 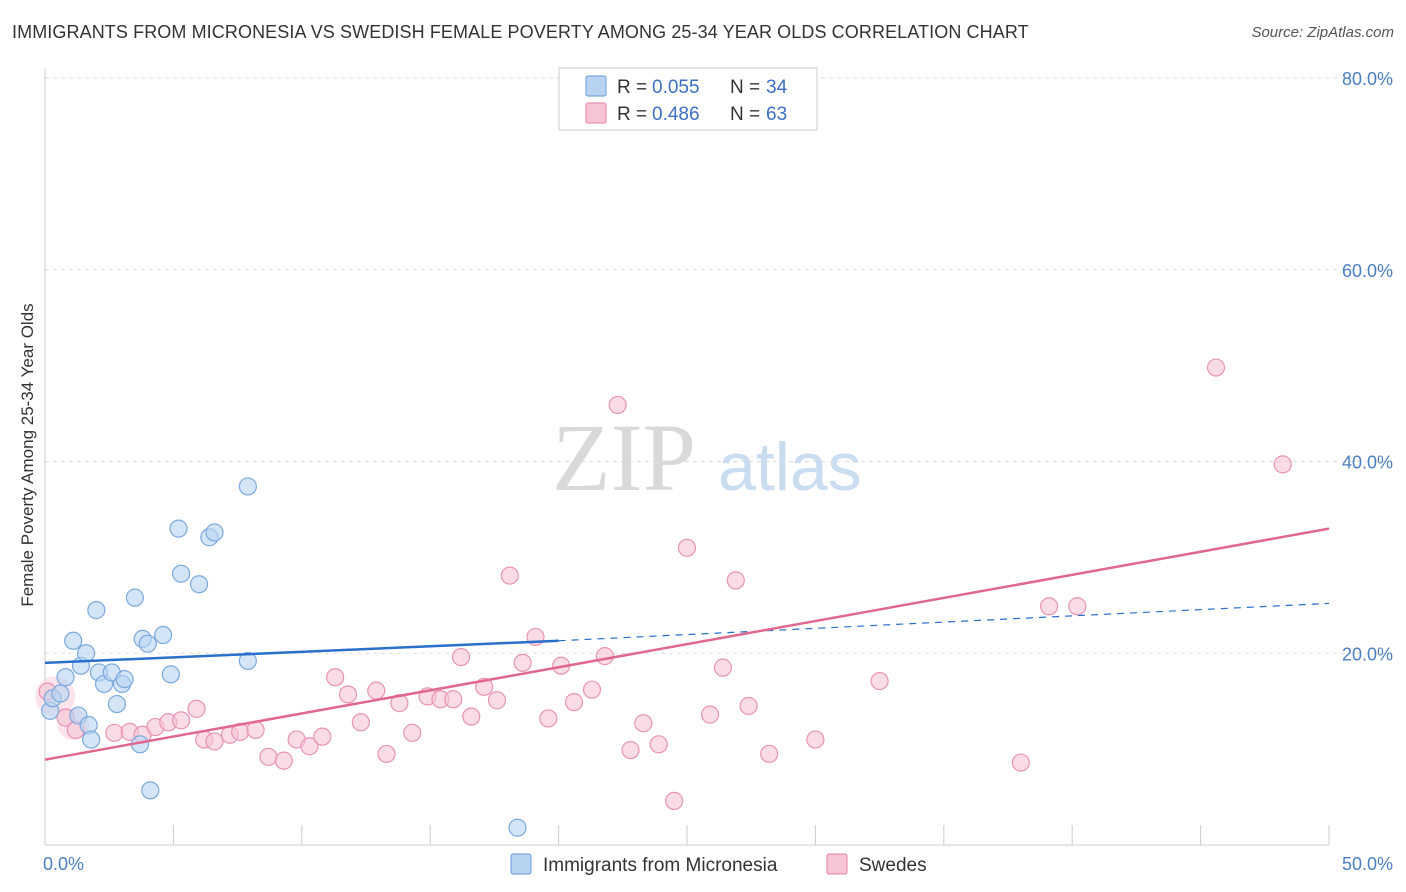 What do you see at coordinates (1322, 32) in the screenshot?
I see `source-label: Source: ZipAtlas.com` at bounding box center [1322, 32].